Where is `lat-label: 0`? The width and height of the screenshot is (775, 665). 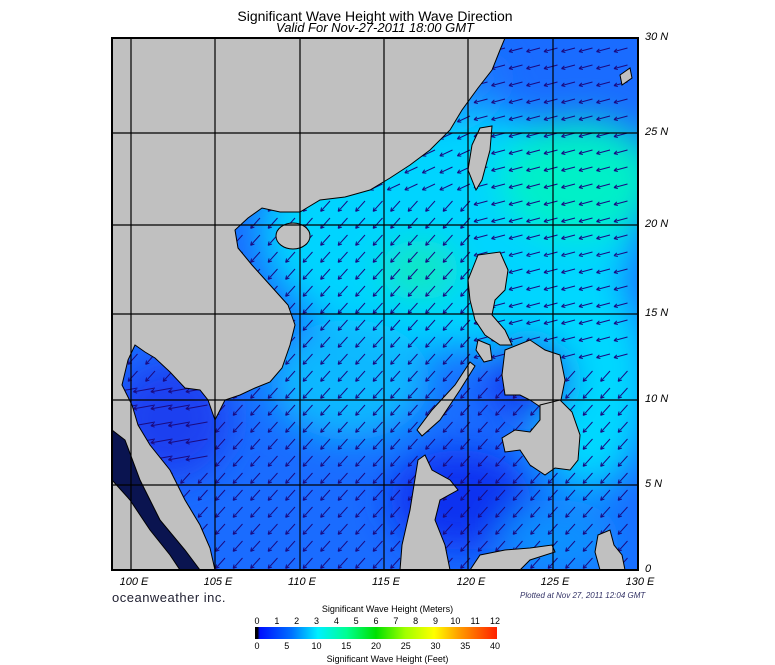 lat-label: 0 is located at coordinates (648, 569).